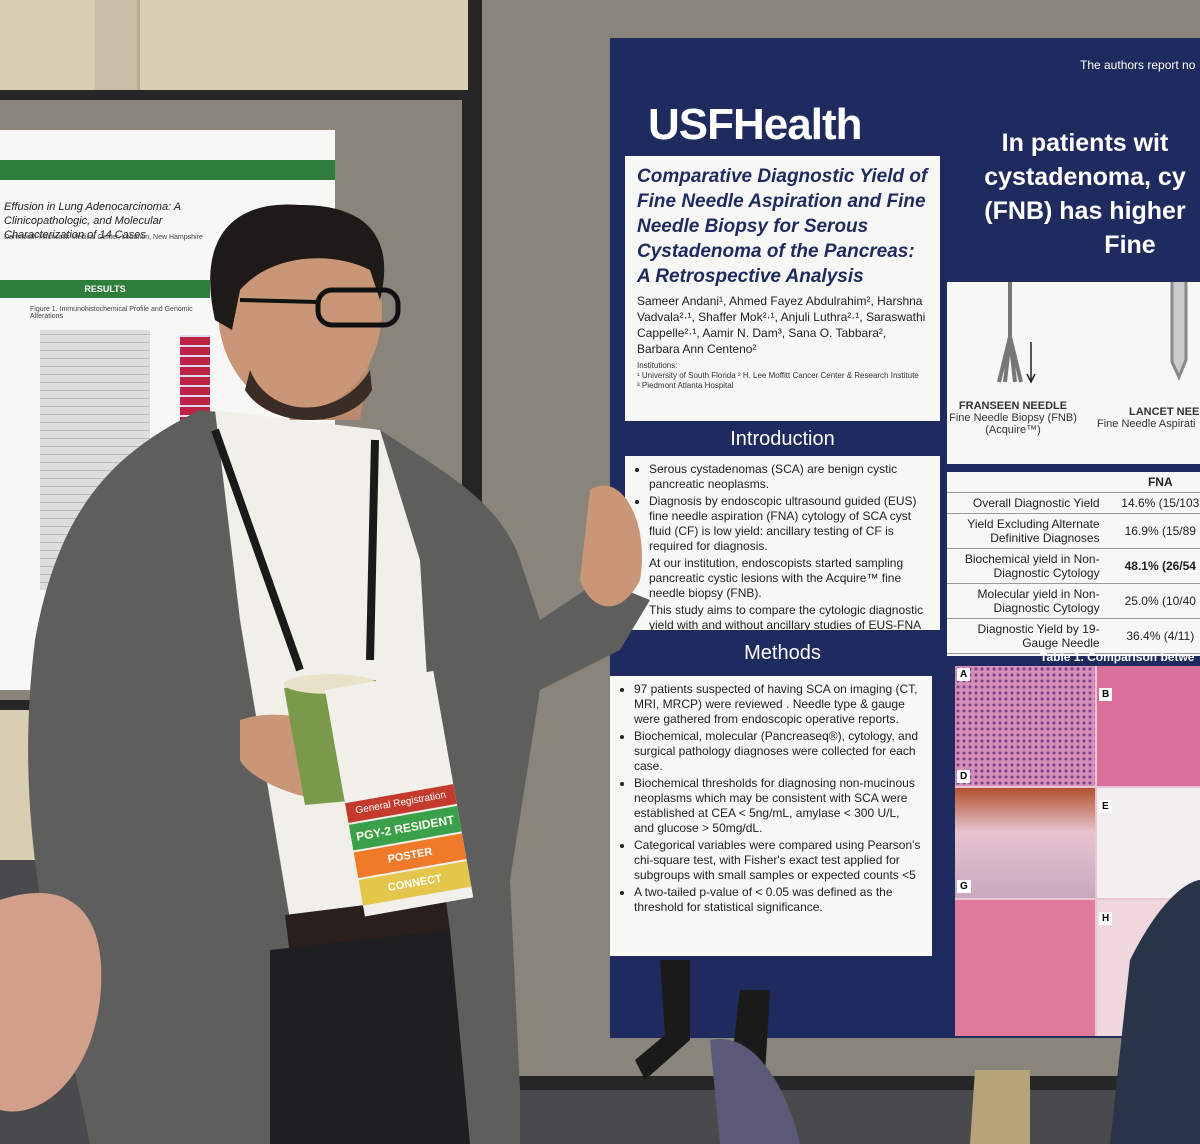  What do you see at coordinates (1155, 1012) in the screenshot?
I see `person-right` at bounding box center [1155, 1012].